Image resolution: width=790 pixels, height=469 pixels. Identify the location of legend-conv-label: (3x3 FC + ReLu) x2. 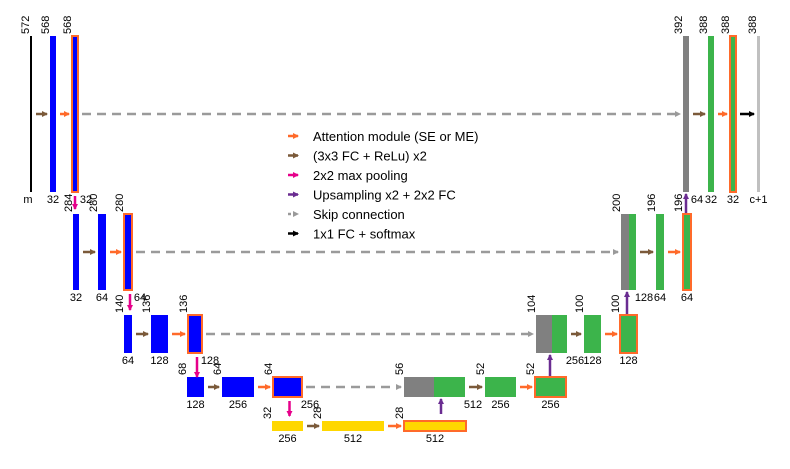
(370, 156).